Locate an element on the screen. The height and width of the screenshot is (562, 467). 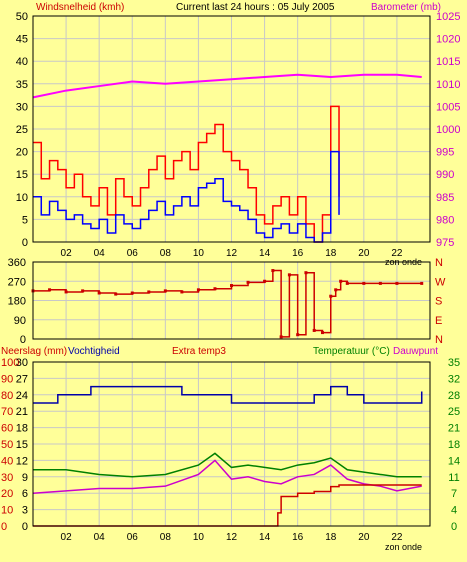
dewpoint-label: Dauwpunt is located at coordinates (415, 351).